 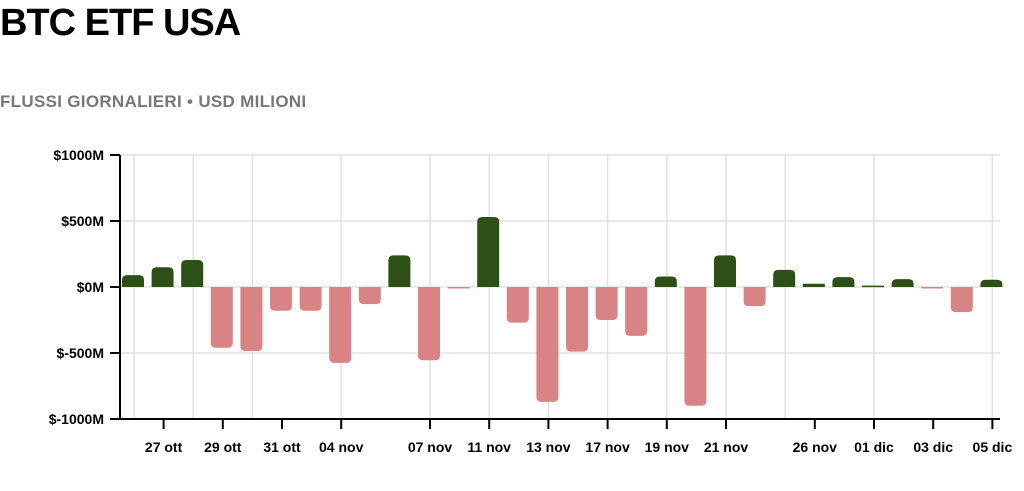 I want to click on y-tick-label: $500M, so click(x=82, y=221).